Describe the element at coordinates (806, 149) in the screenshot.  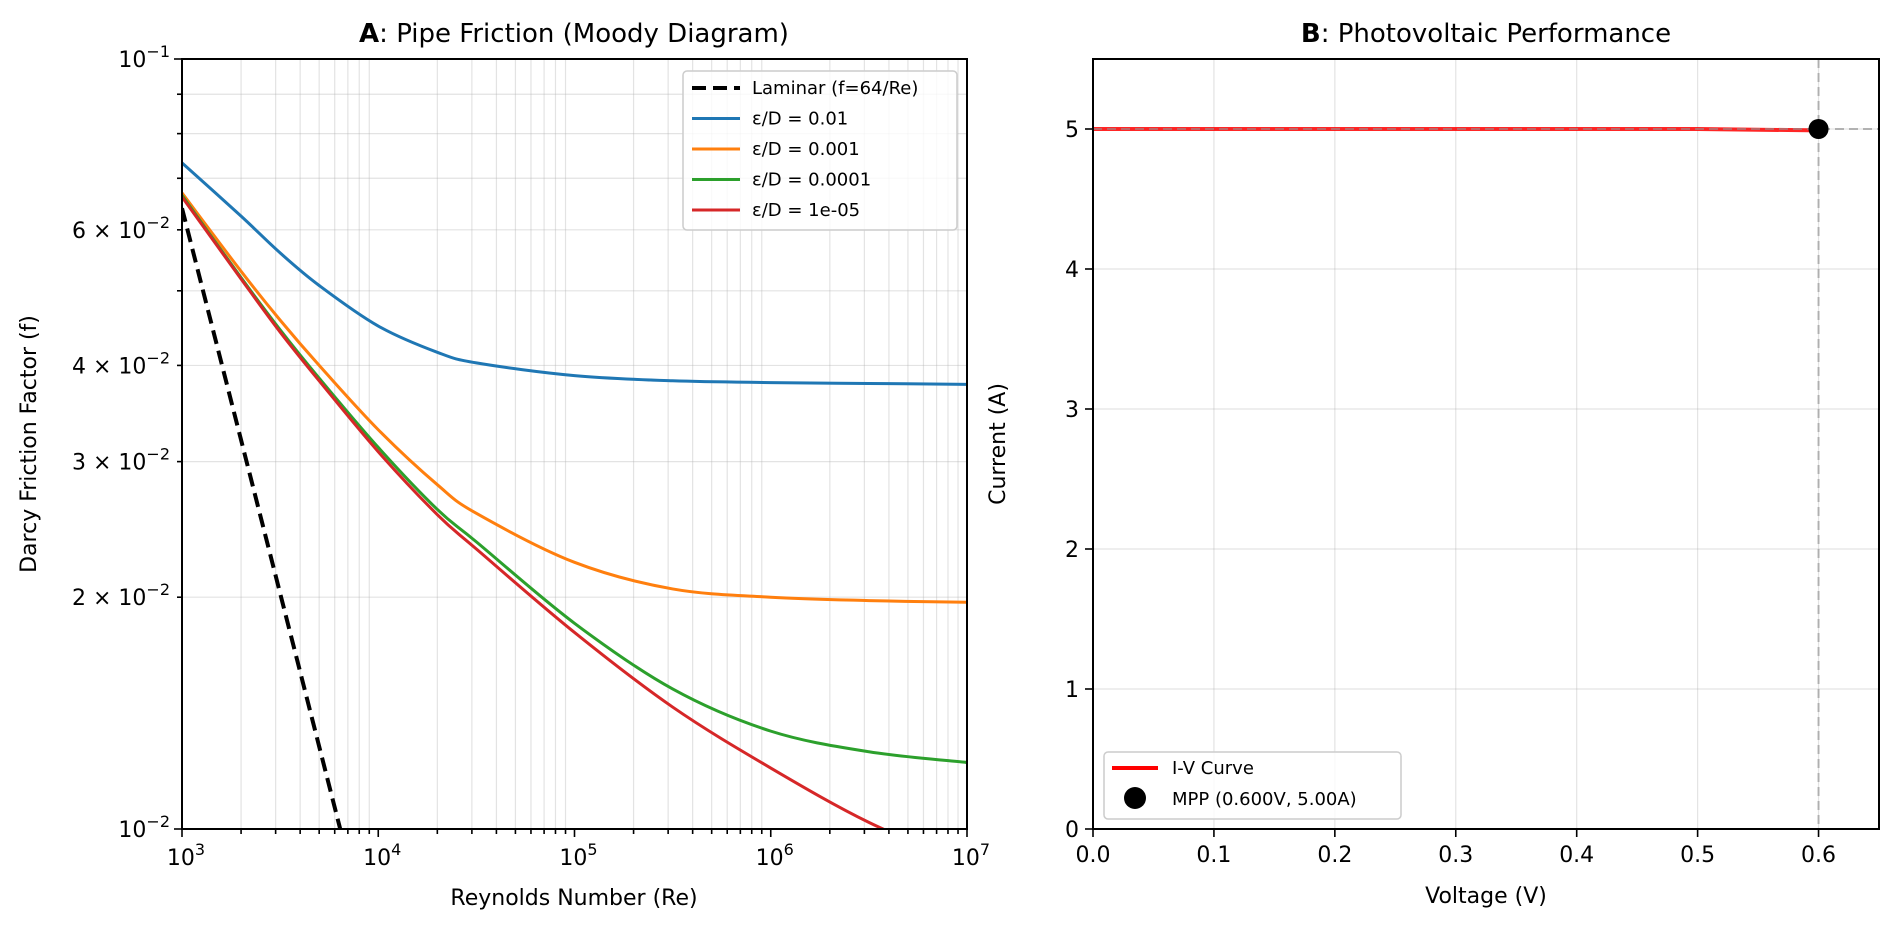
I see `legend-label: ε/D = 0.001` at that location.